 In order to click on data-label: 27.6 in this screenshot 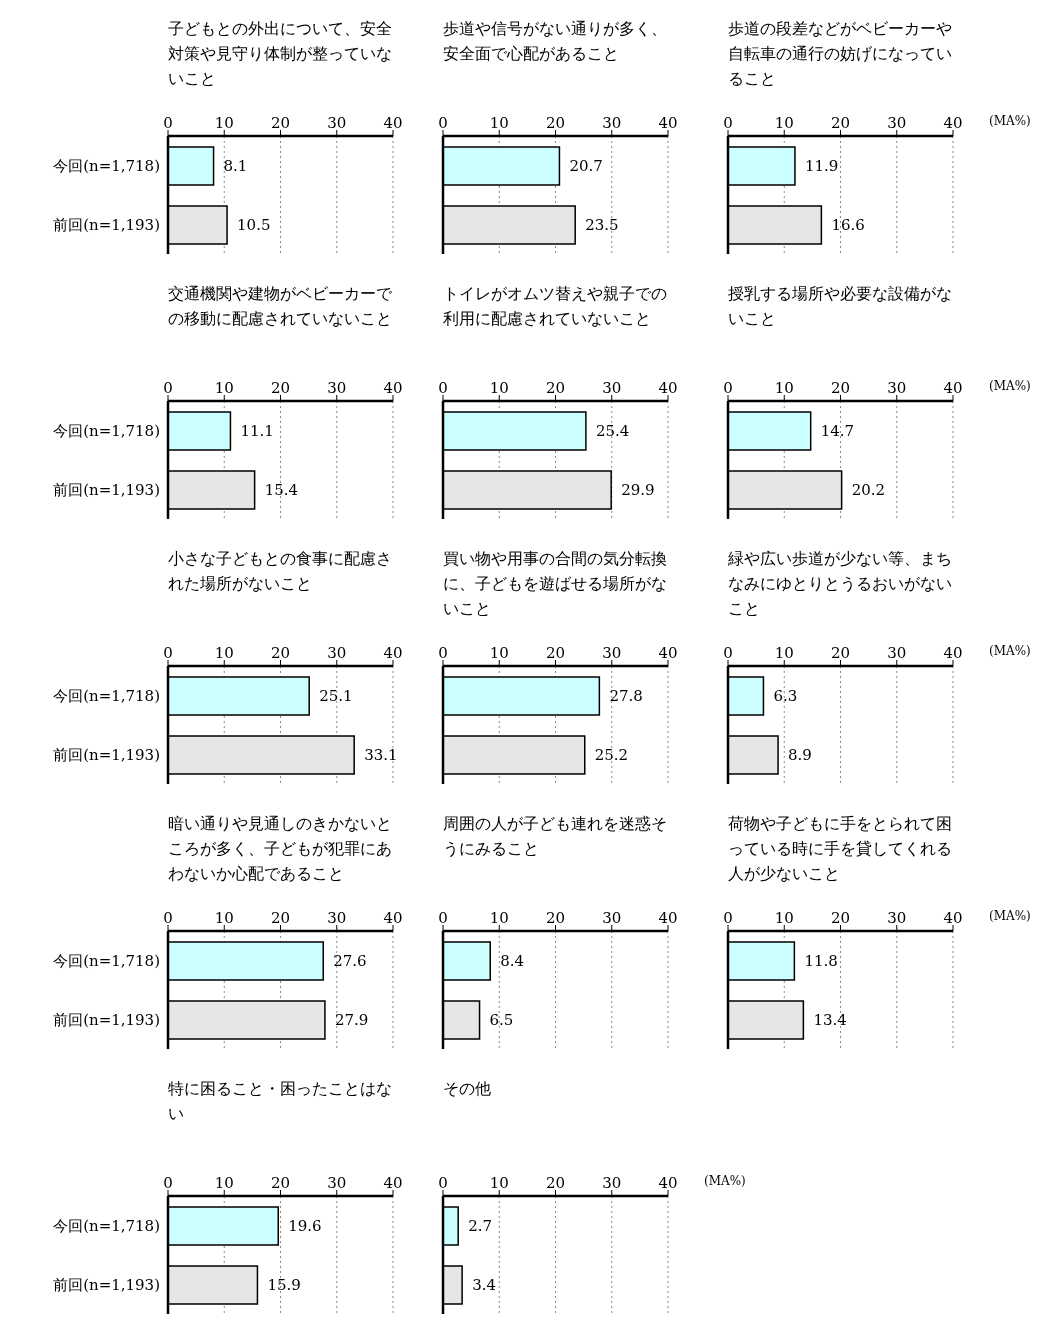, I will do `click(350, 961)`.